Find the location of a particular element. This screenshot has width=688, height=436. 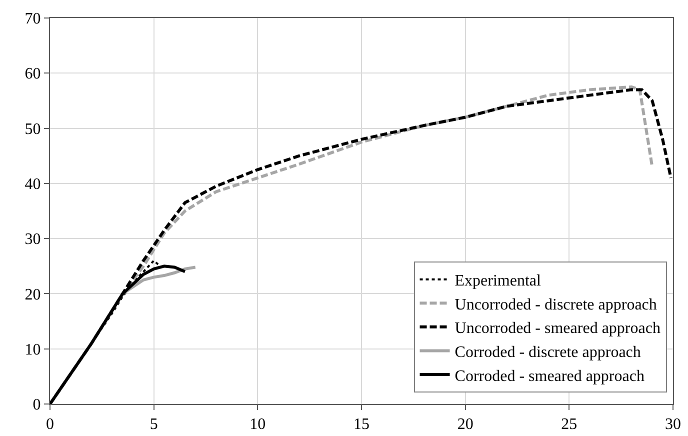

y-tick-label: 10 is located at coordinates (32, 349).